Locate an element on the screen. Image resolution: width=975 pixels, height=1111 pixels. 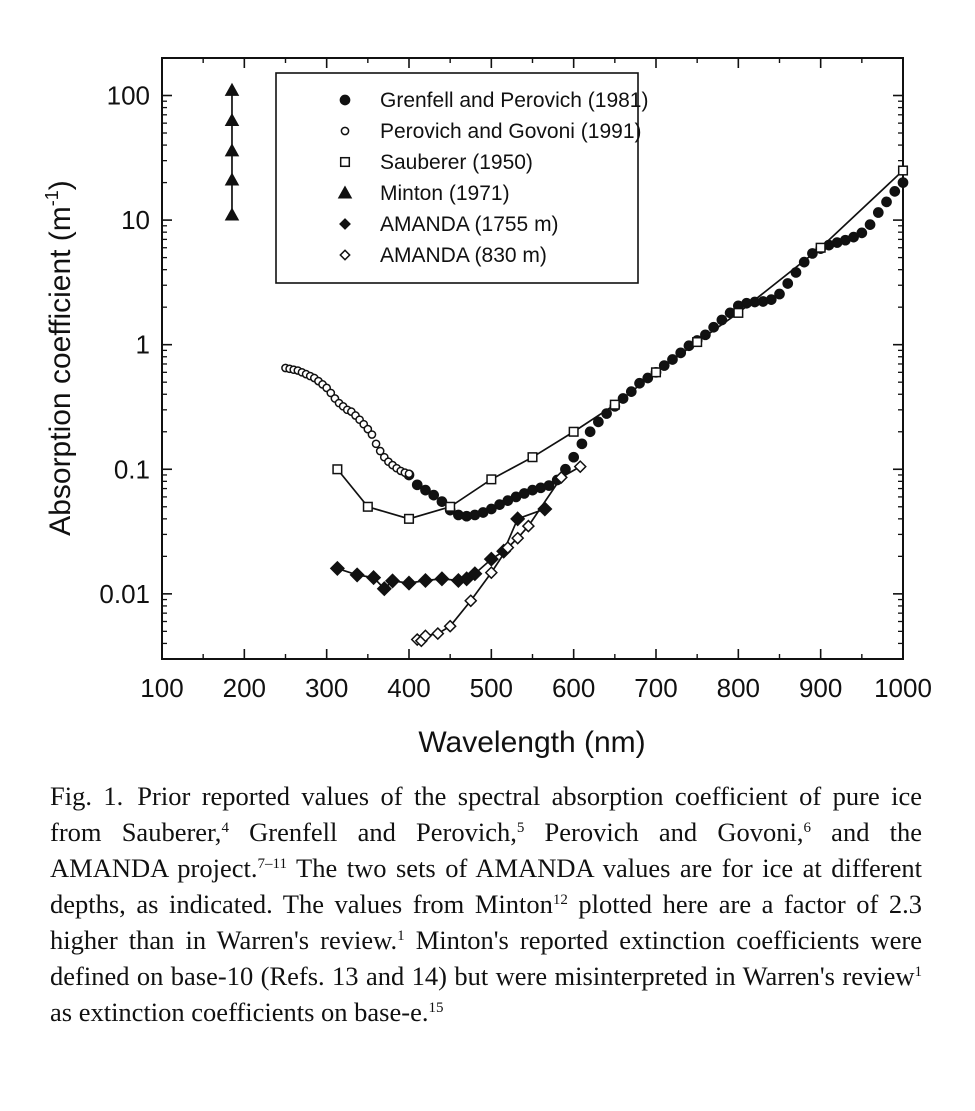
y-tick-label: 0.1 is located at coordinates (132, 469).